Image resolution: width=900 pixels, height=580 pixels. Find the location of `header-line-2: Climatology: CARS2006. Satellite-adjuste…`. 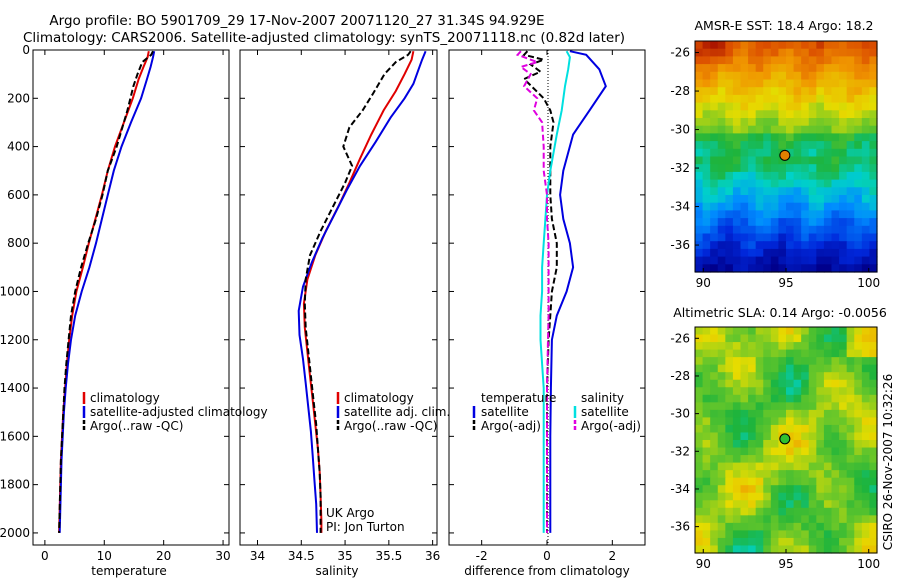

header-line-2: Climatology: CARS2006. Satellite-adjuste… is located at coordinates (324, 38).